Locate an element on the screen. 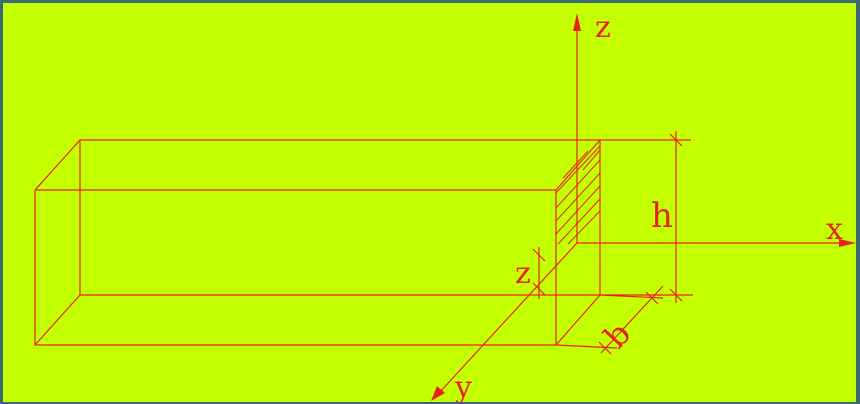  b-dimension-line is located at coordinates (632, 319).